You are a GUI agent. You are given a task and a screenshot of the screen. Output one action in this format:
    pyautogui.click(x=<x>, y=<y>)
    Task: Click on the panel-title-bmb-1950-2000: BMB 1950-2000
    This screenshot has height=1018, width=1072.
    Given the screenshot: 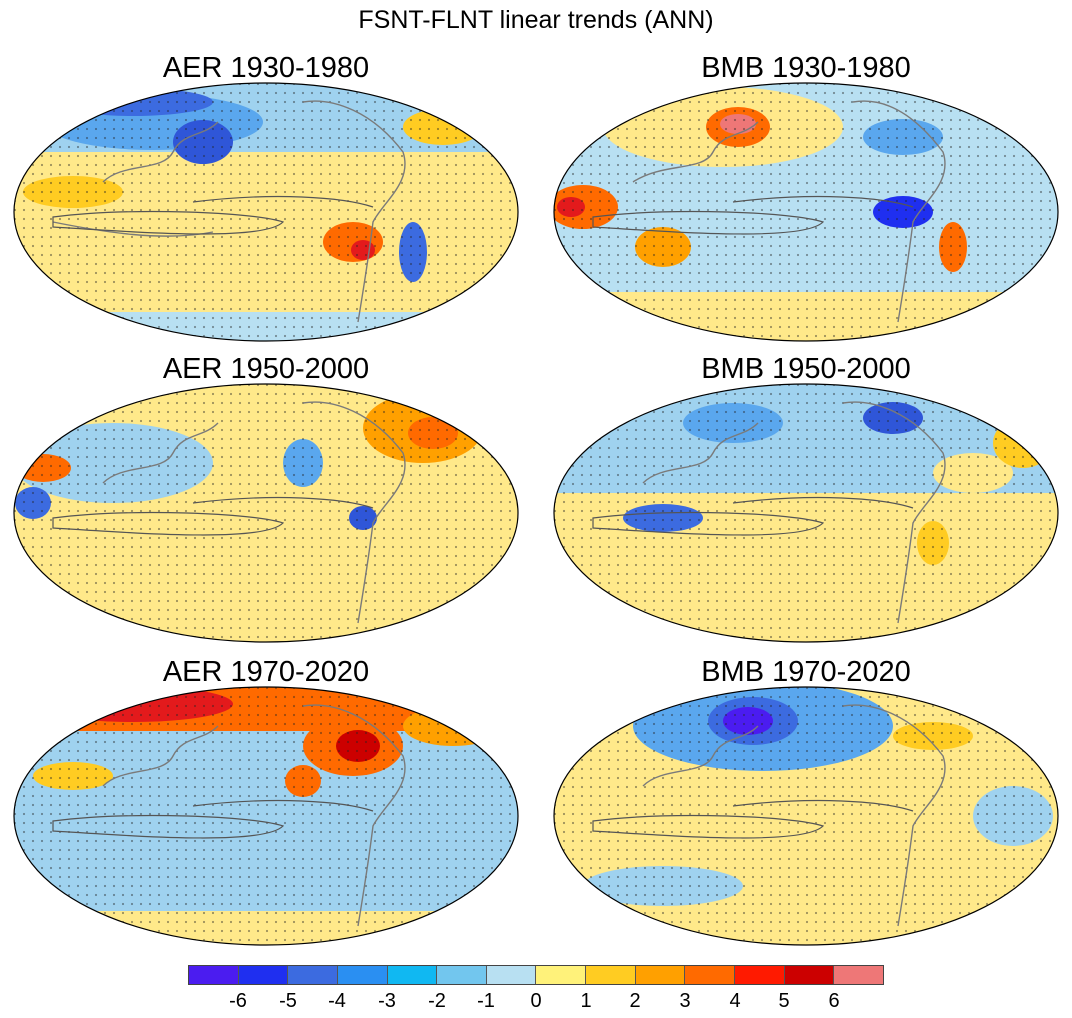 What is the action you would take?
    pyautogui.click(x=806, y=369)
    